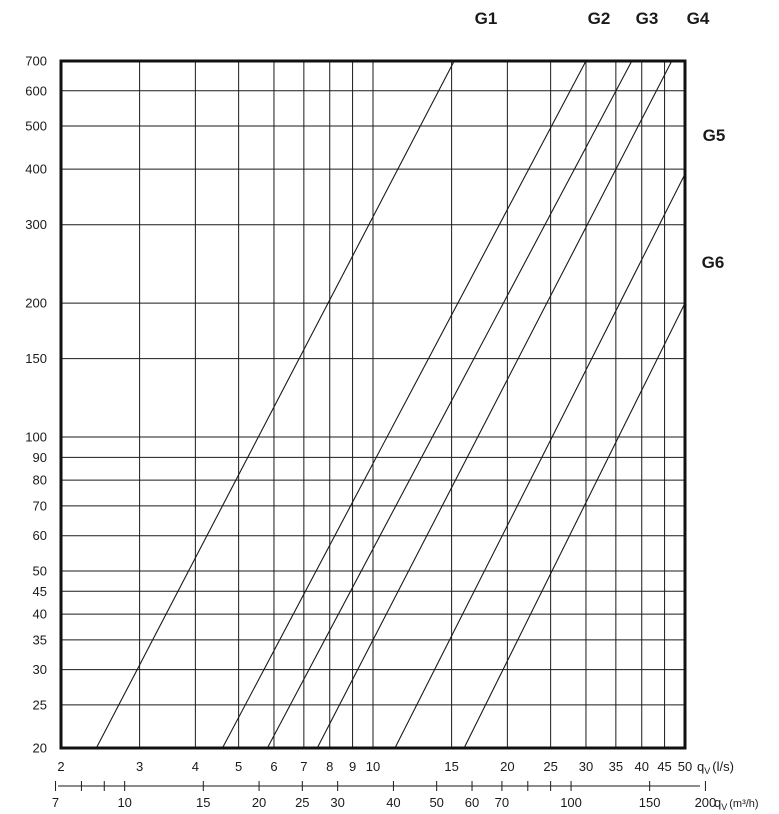 The image size is (779, 814). What do you see at coordinates (36, 358) in the screenshot?
I see `y-tick-label-150: 150` at bounding box center [36, 358].